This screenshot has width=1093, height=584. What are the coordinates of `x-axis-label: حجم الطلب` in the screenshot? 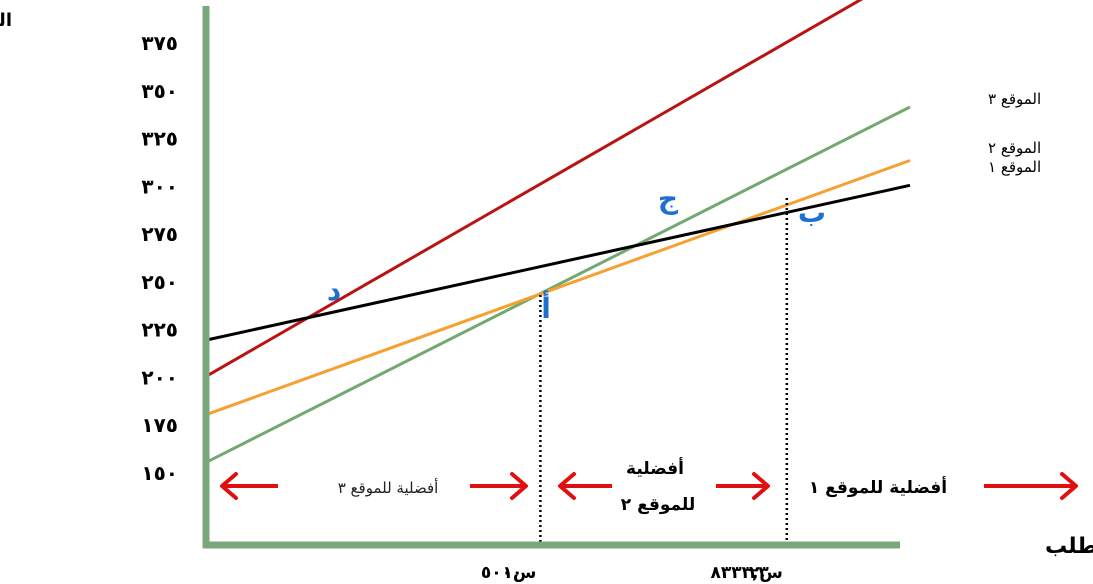 It's located at (1069, 546).